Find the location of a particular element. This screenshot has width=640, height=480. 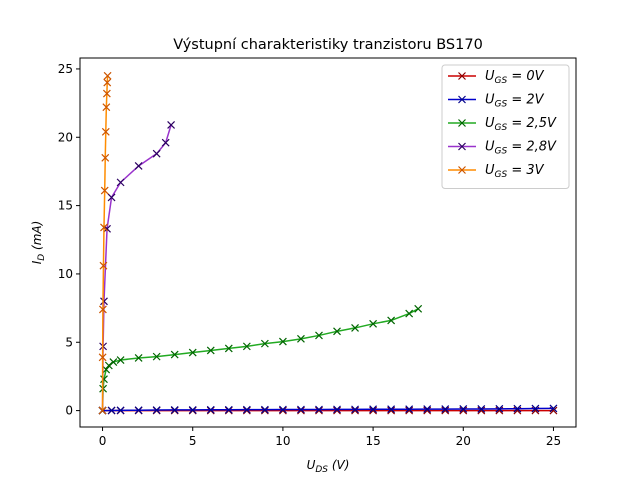

y-axis-label-main: I is located at coordinates (37, 262).